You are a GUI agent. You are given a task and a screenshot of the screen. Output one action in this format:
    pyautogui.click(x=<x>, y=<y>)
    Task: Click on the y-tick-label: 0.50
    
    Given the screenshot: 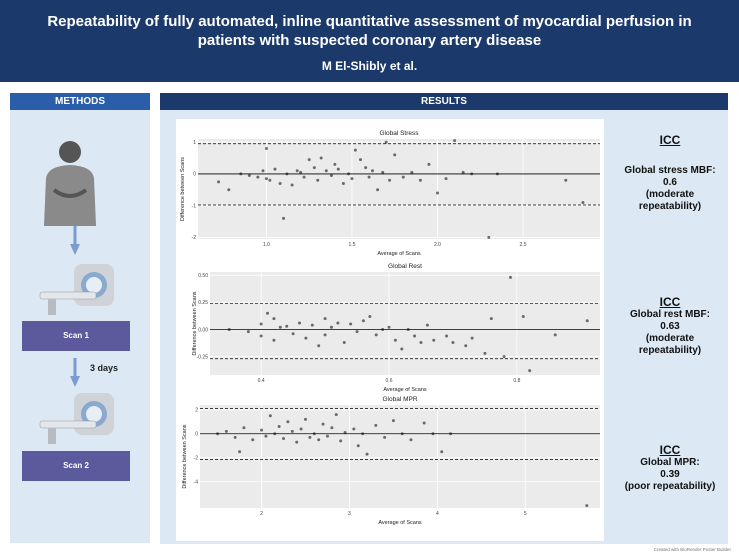 What is the action you would take?
    pyautogui.click(x=203, y=276)
    